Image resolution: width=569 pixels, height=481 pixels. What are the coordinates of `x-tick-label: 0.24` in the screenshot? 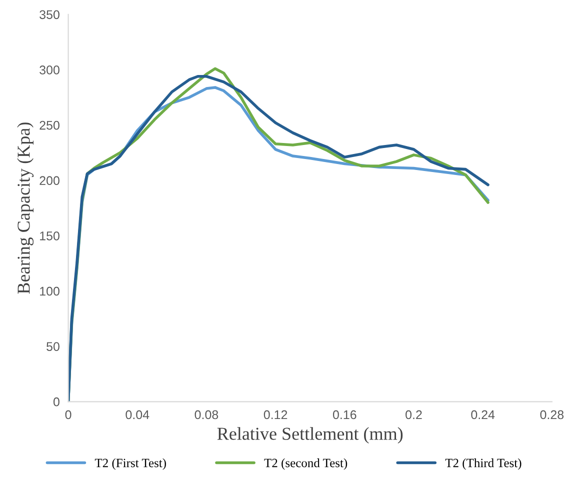 It's located at (483, 415).